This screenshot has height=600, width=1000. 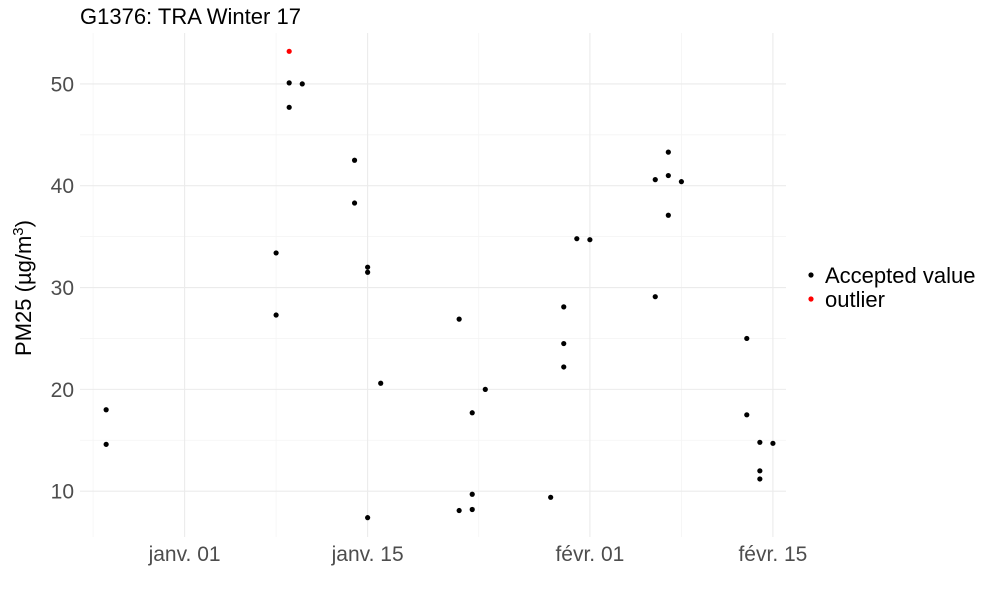 What do you see at coordinates (855, 299) in the screenshot?
I see `legend-label-outlier: outlier` at bounding box center [855, 299].